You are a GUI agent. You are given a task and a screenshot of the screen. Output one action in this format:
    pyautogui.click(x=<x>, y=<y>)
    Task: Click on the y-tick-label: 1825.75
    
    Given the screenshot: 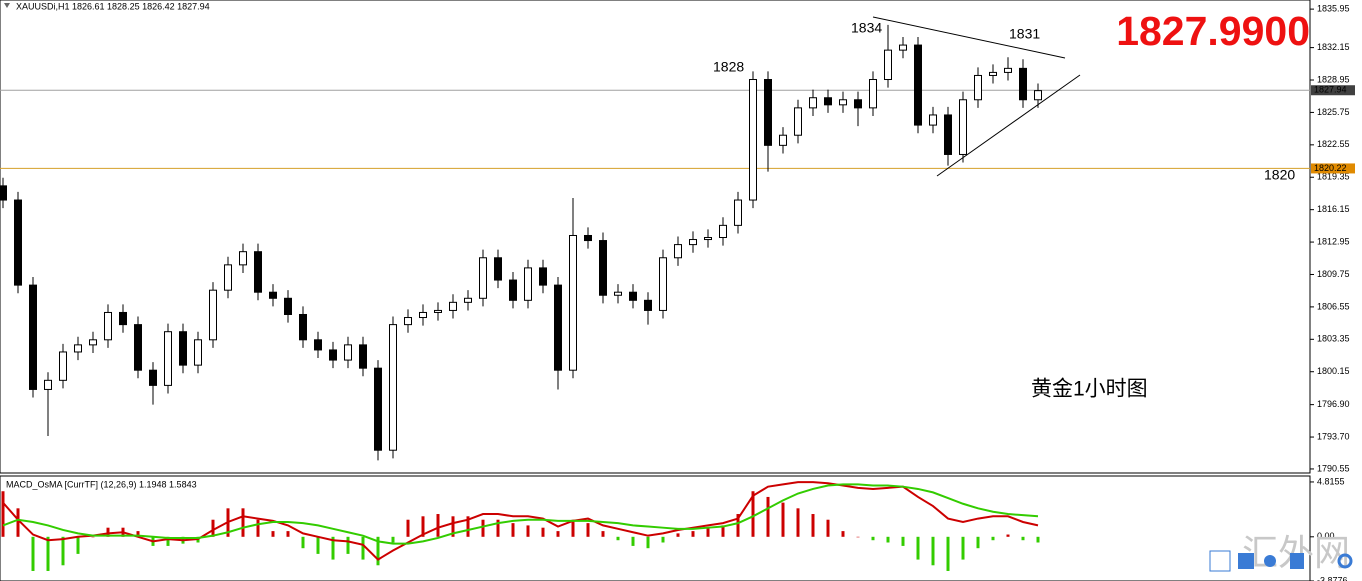 What is the action you would take?
    pyautogui.click(x=1333, y=112)
    